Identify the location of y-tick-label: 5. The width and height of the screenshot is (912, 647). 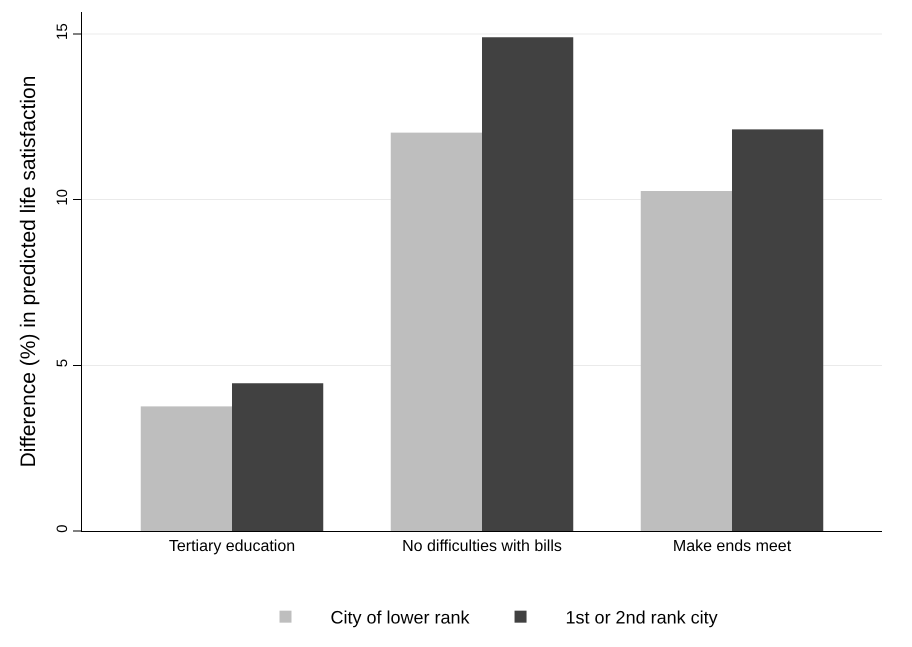
(62, 363).